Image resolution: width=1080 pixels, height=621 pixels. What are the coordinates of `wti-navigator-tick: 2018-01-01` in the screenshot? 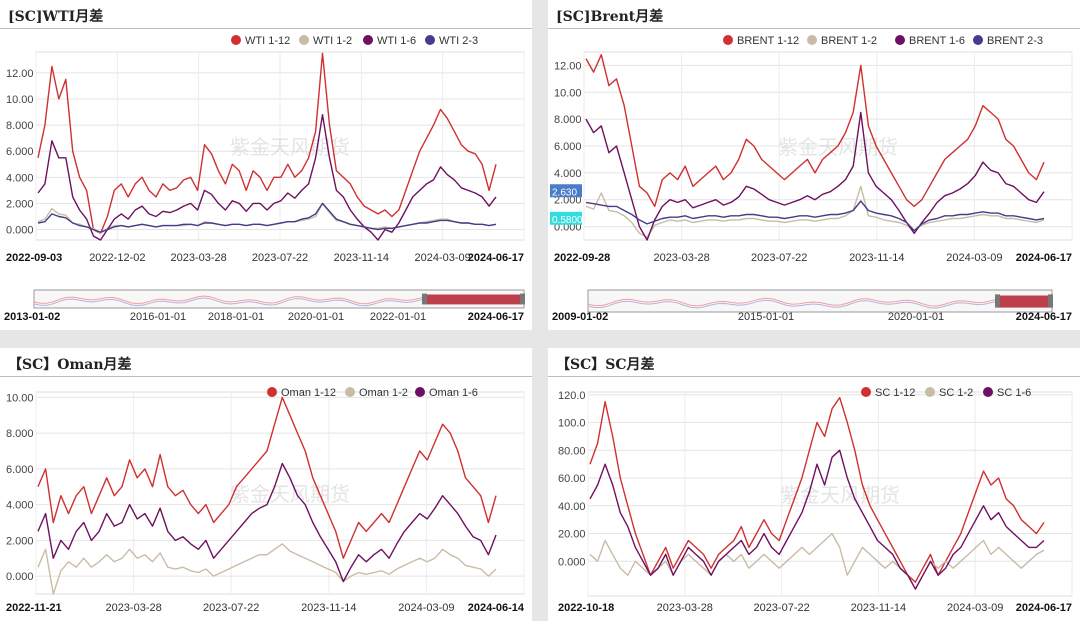 It's located at (236, 317).